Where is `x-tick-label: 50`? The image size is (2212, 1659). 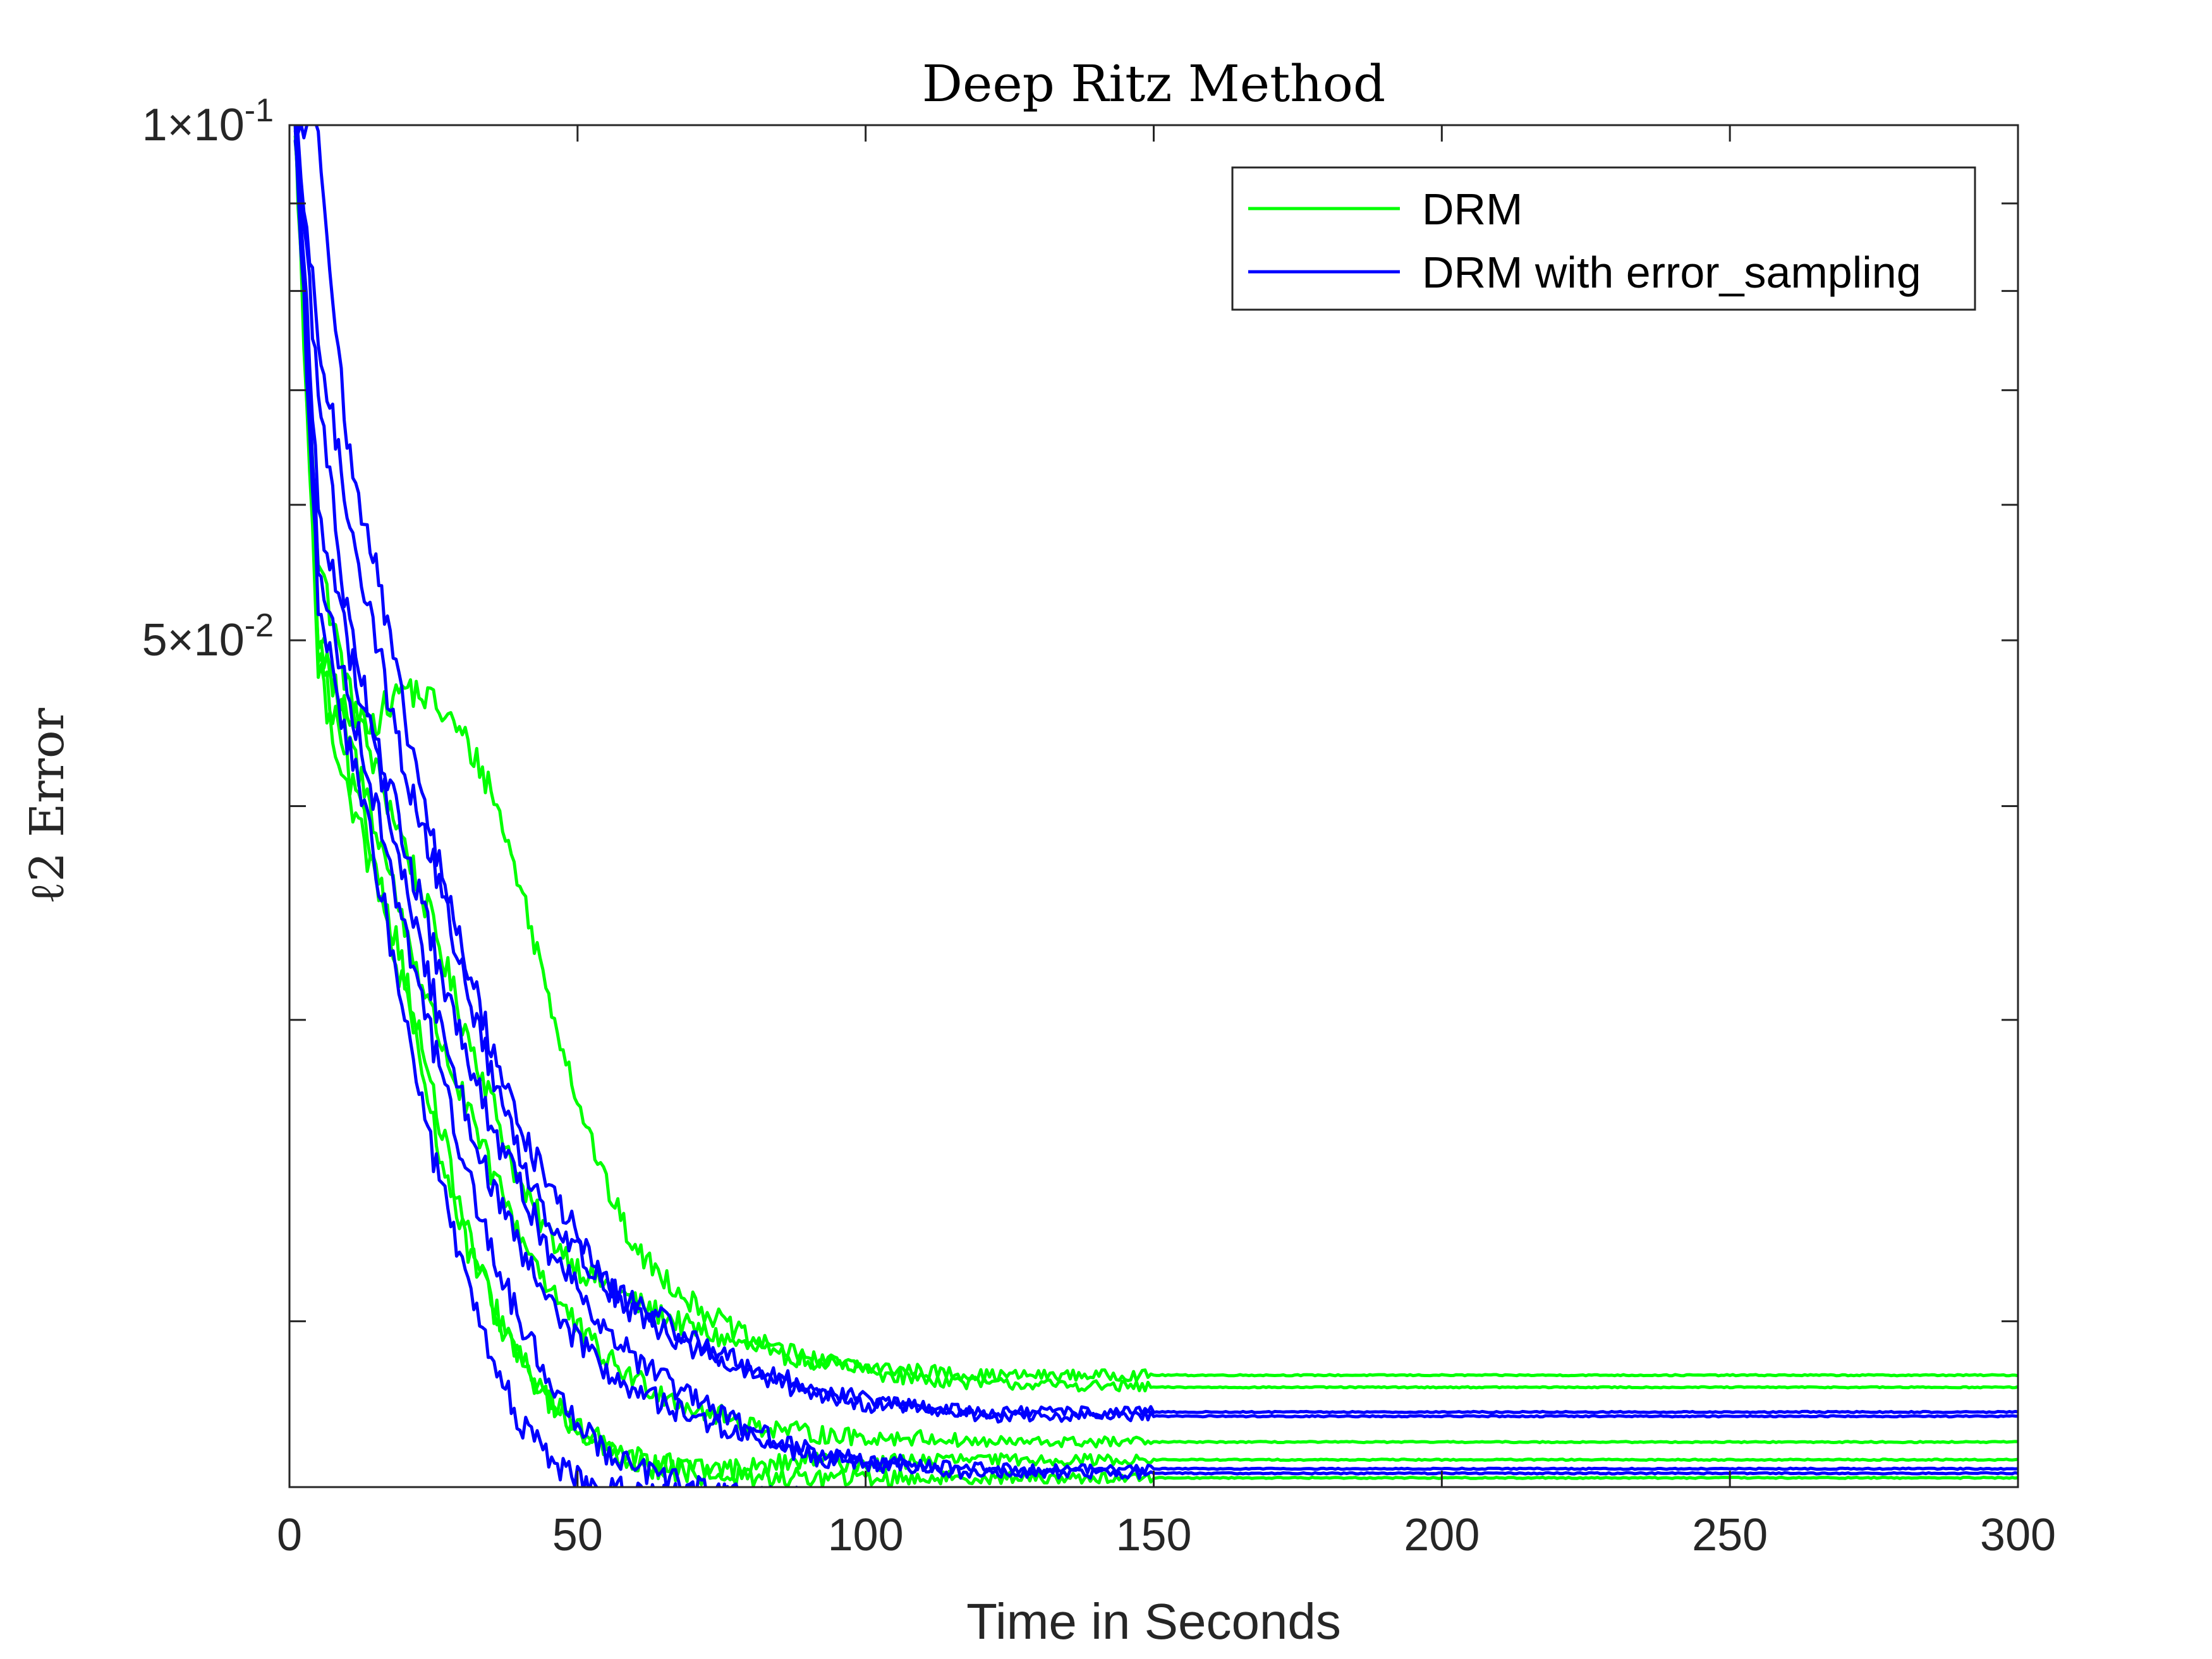 x-tick-label: 50 is located at coordinates (577, 1535).